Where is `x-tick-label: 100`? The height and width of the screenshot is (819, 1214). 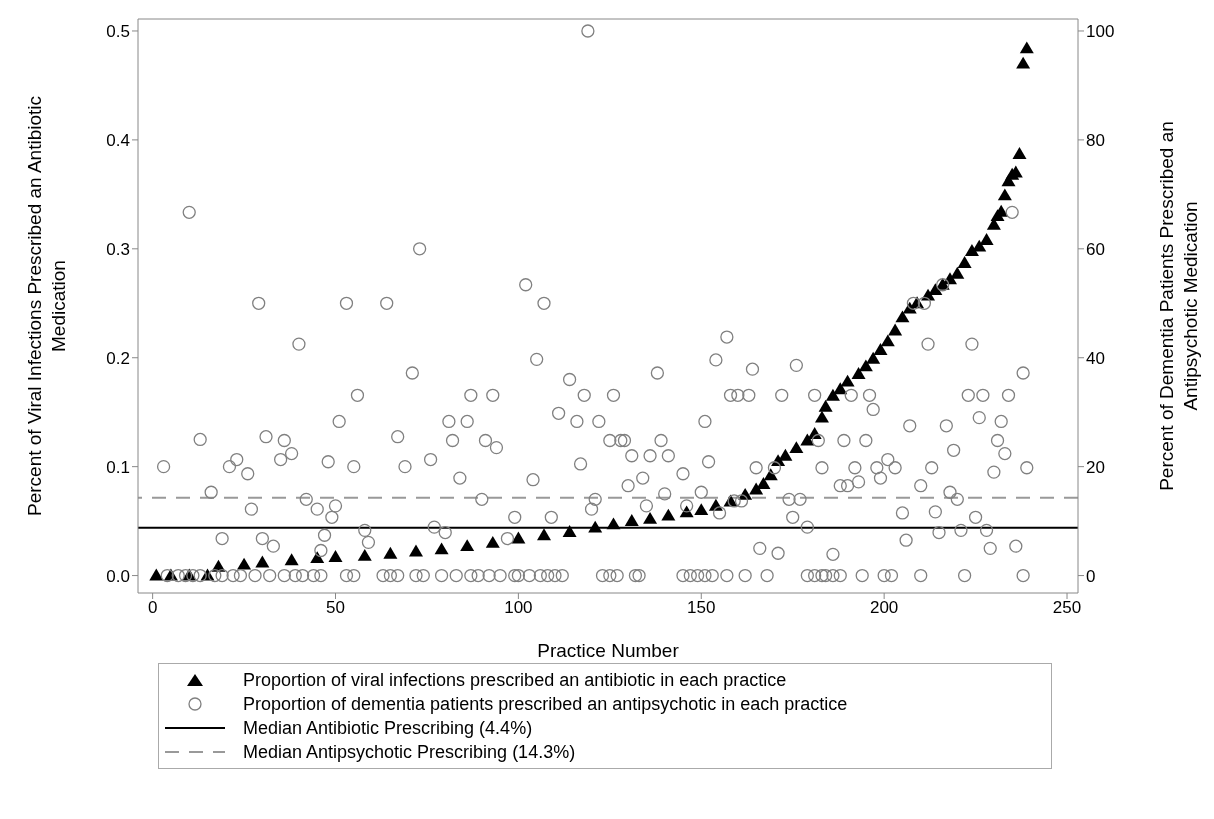
x-tick-label: 100 is located at coordinates (518, 608).